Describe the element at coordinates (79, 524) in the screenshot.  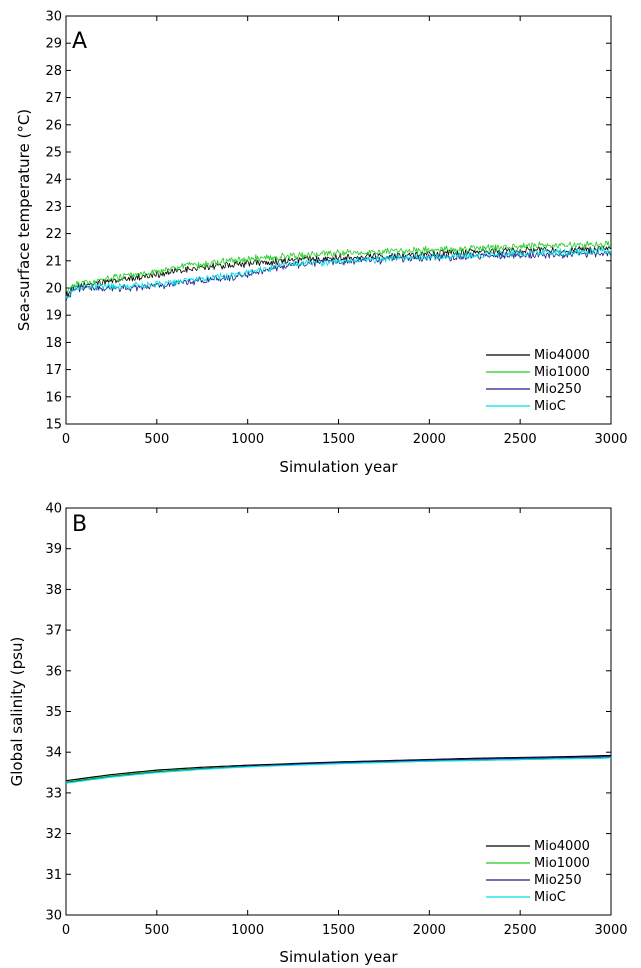
I see `panel-letter: B` at that location.